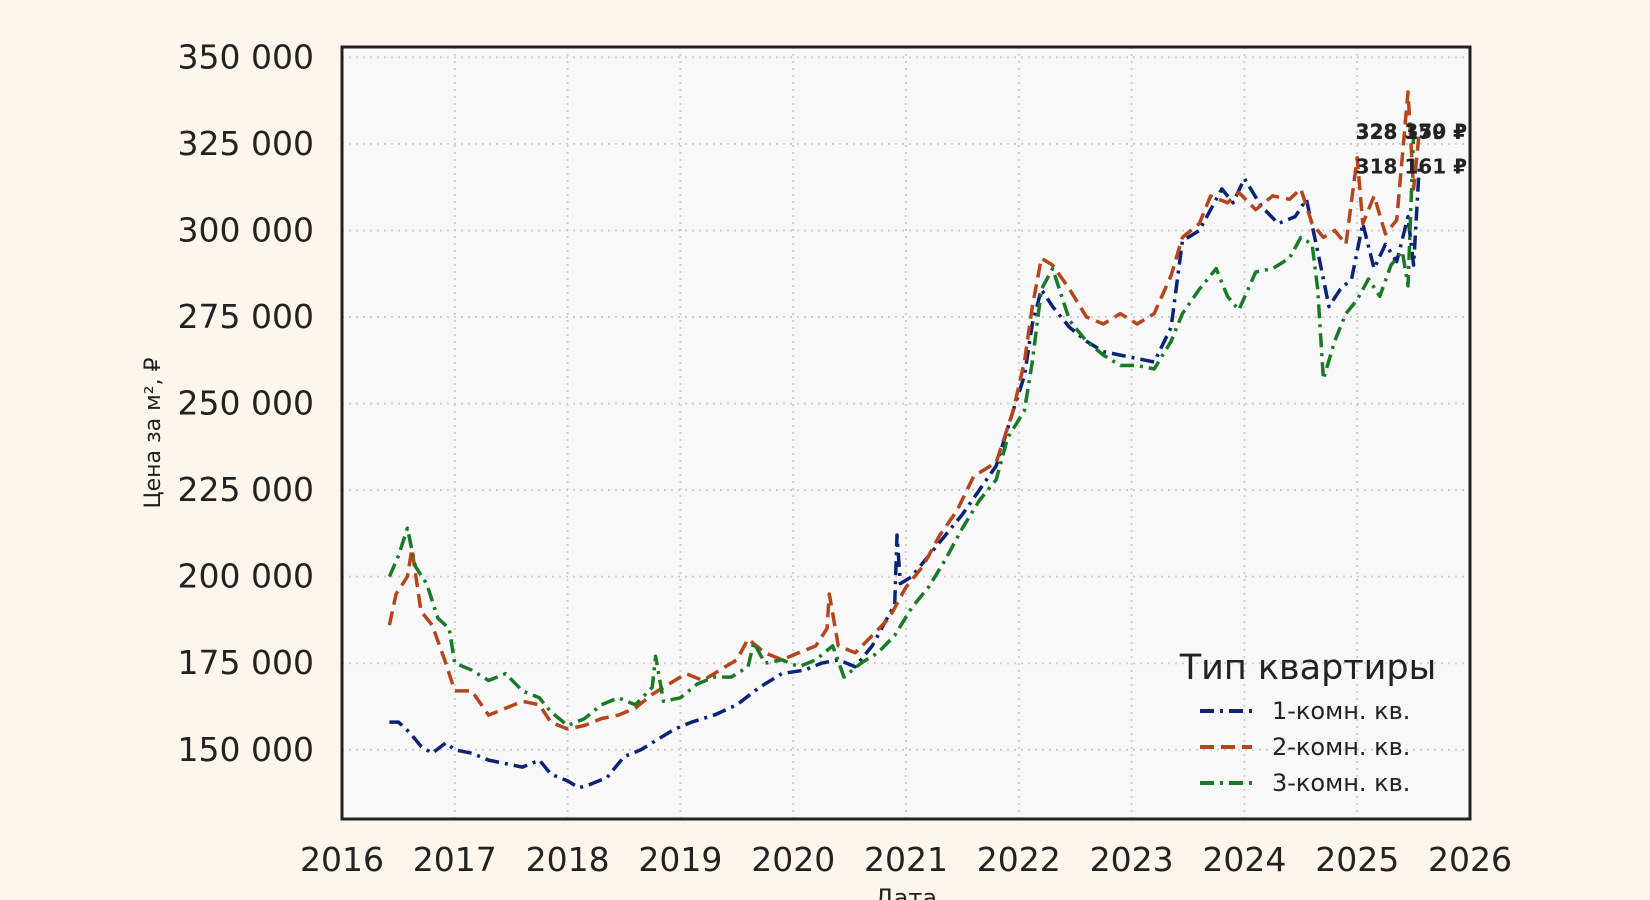 This screenshot has height=900, width=1650. Describe the element at coordinates (680, 859) in the screenshot. I see `x-tick-label: 2019` at that location.